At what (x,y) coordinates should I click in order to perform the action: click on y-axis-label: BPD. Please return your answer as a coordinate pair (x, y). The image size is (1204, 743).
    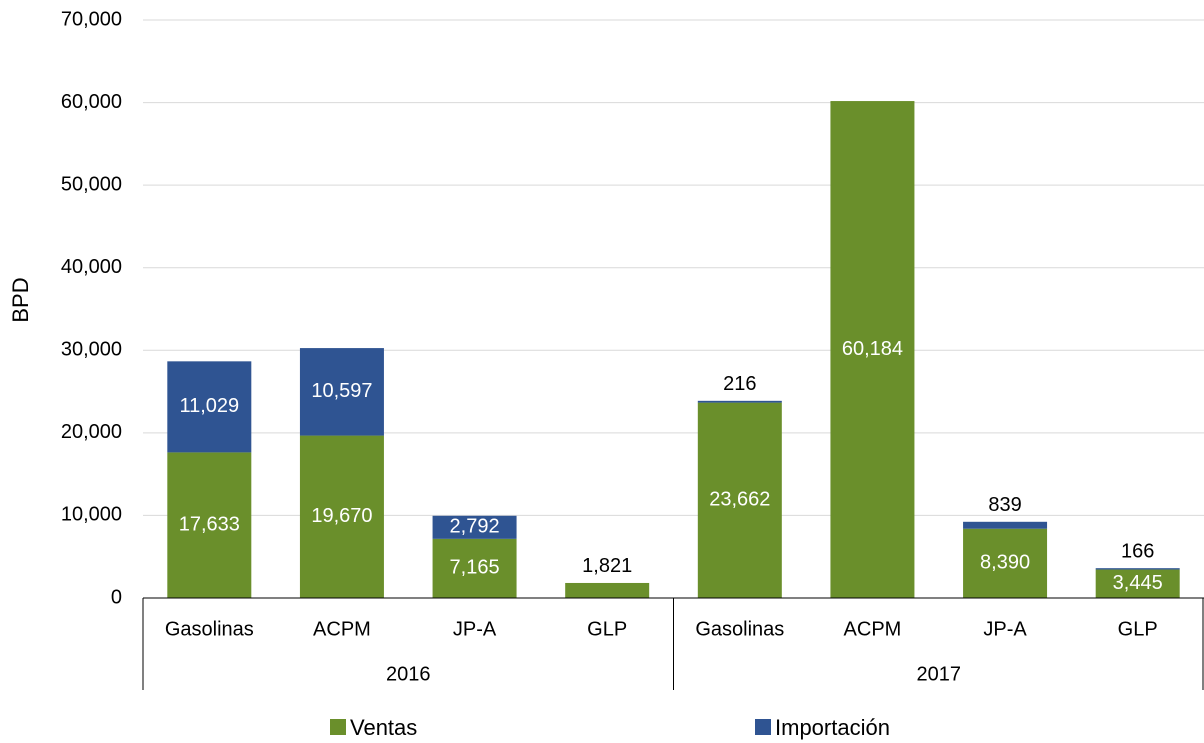
    Looking at the image, I should click on (20, 299).